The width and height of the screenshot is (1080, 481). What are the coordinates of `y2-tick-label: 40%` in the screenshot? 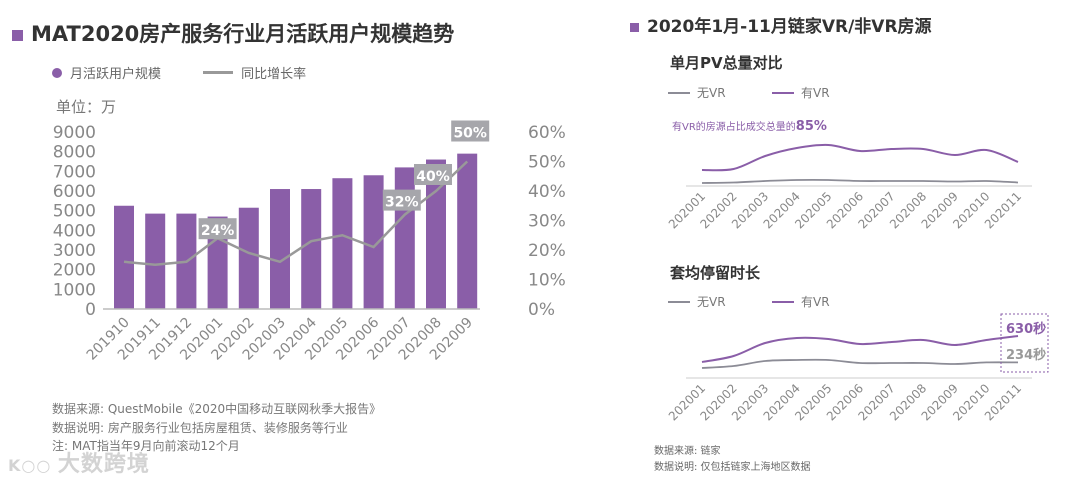 It's located at (547, 192).